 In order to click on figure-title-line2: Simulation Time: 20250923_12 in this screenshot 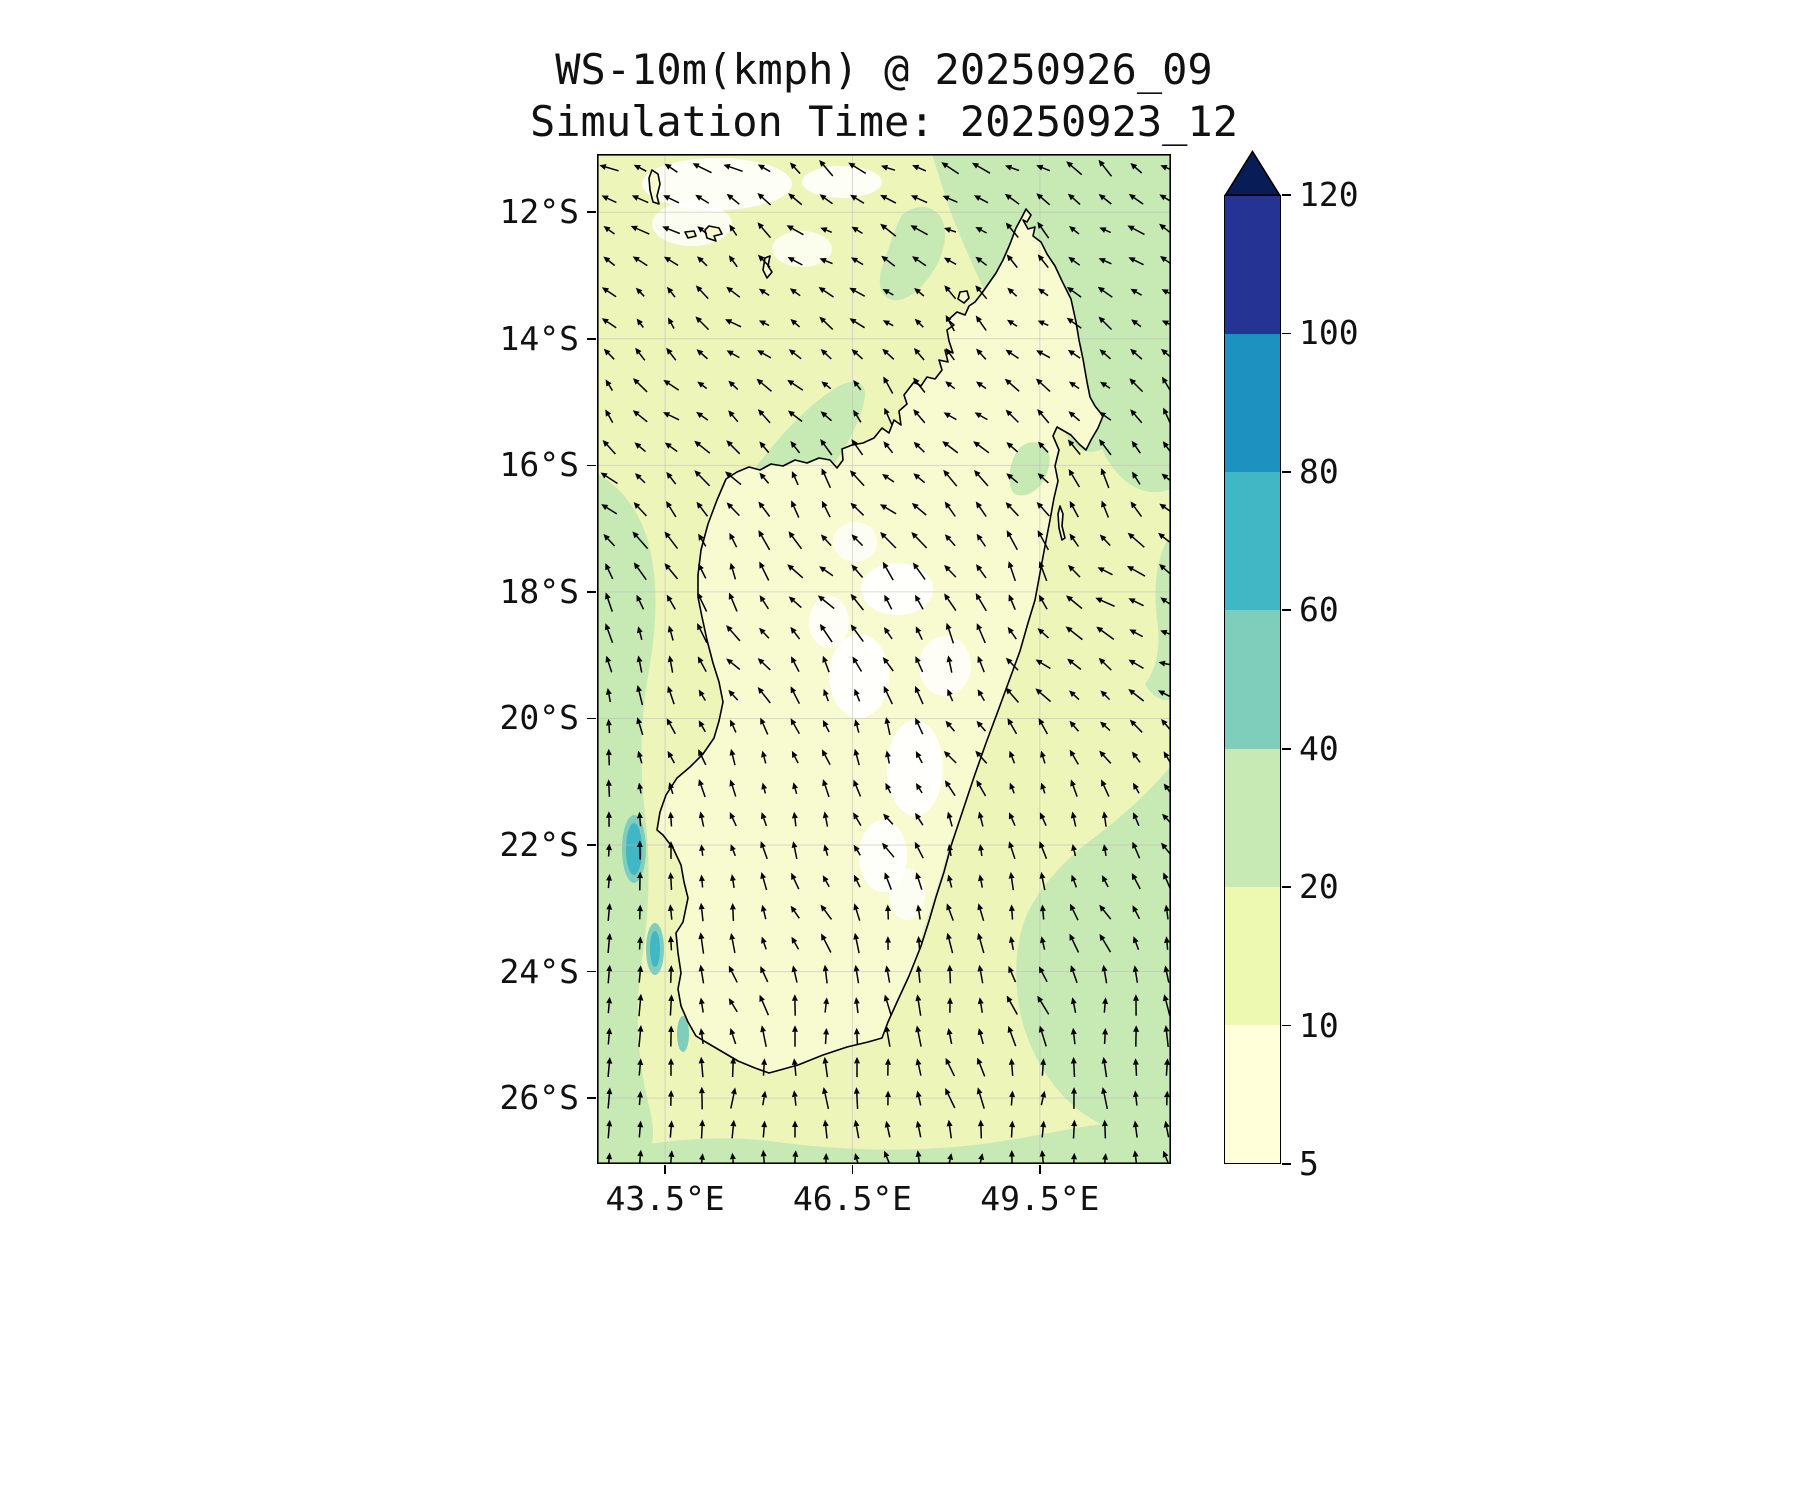, I will do `click(883, 121)`.